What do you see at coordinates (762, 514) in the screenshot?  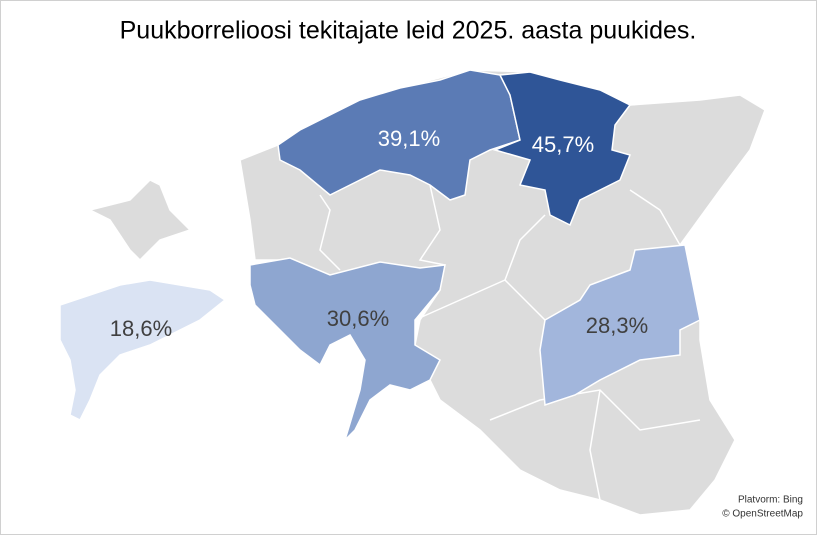 I see `attribution: © OpenStreetMap` at bounding box center [762, 514].